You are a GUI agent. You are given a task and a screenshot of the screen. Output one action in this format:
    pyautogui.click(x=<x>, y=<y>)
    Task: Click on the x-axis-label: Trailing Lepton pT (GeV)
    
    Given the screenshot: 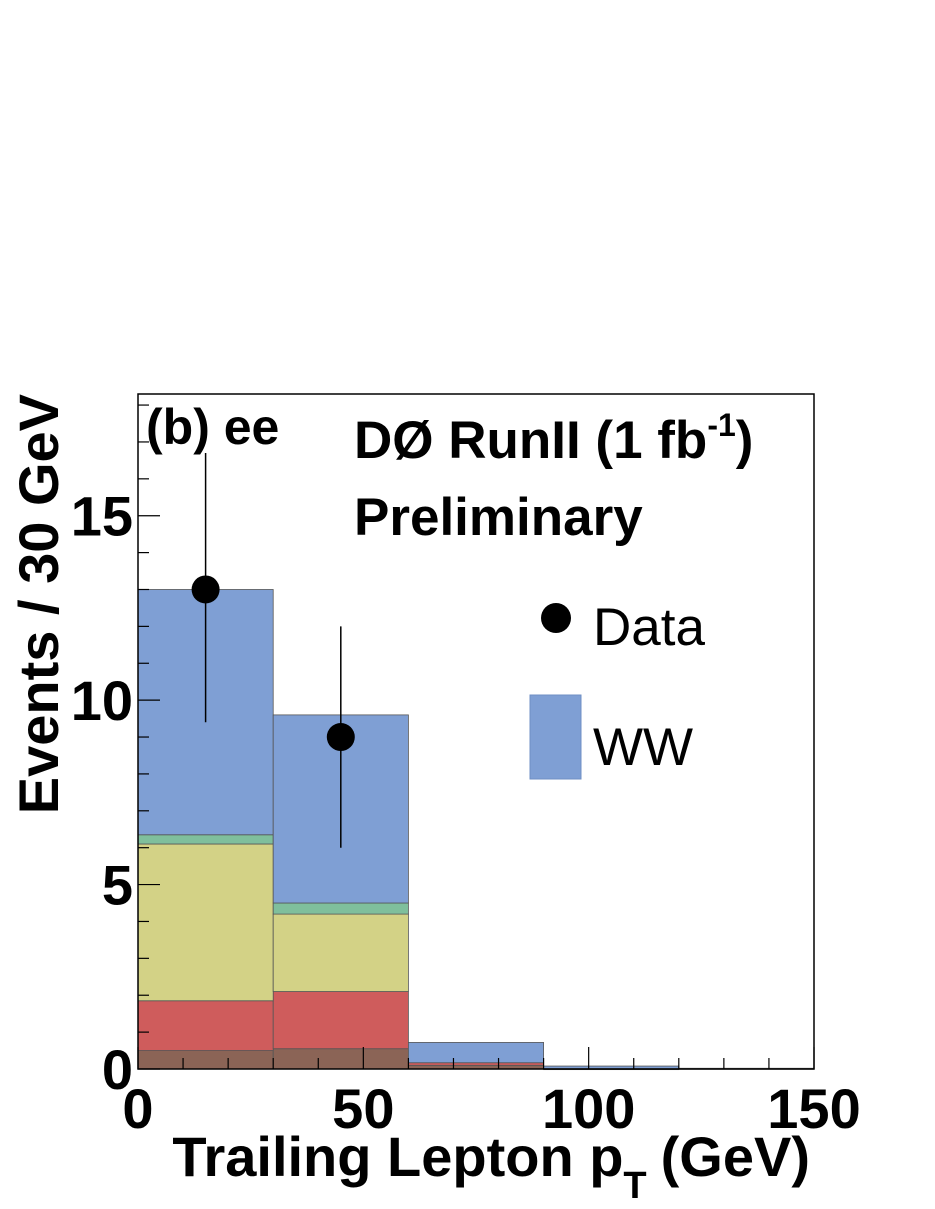 What is the action you would take?
    pyautogui.click(x=491, y=1166)
    